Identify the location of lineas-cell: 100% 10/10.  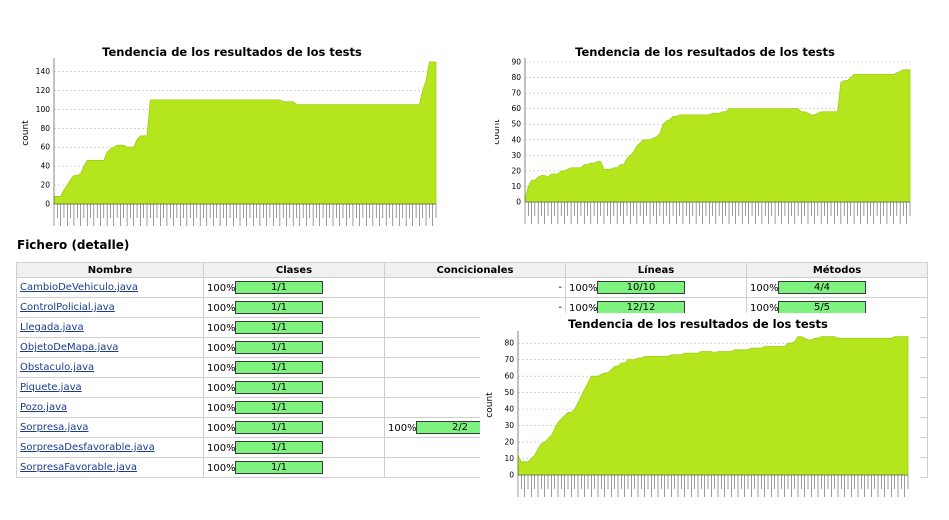
(656, 287).